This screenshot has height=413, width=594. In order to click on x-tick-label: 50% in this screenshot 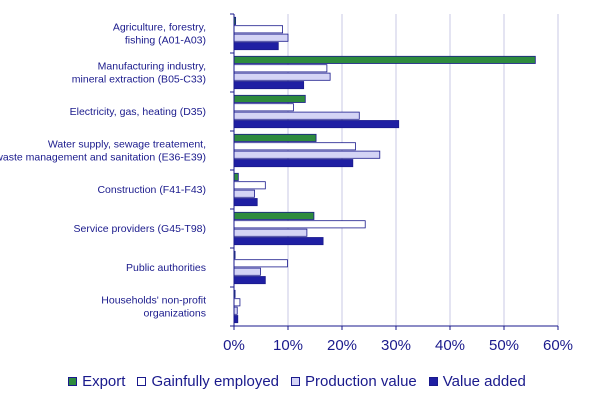, I will do `click(504, 345)`.